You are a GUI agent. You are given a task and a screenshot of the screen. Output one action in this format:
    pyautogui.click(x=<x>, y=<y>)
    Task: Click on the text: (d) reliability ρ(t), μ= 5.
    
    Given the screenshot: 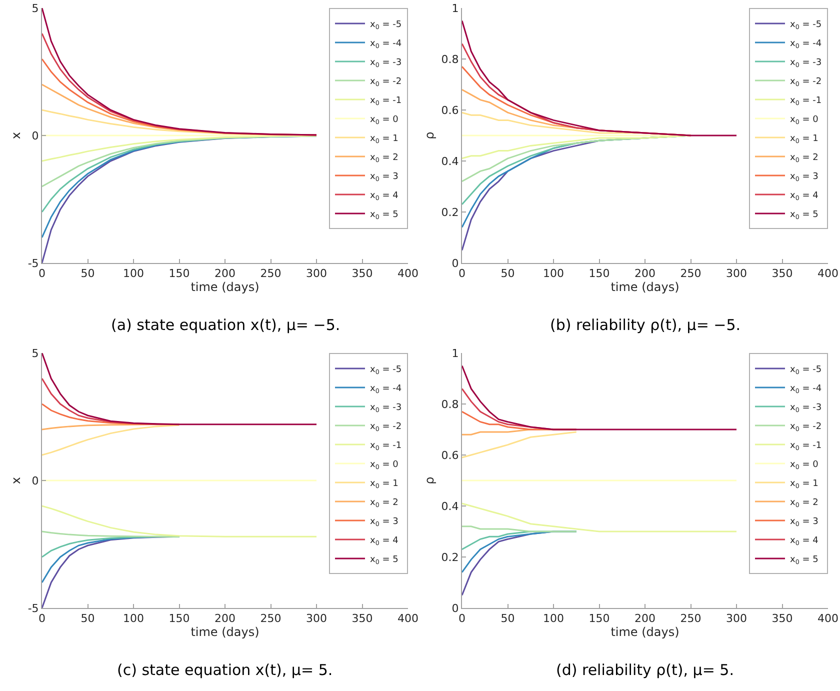 What is the action you would take?
    pyautogui.click(x=645, y=670)
    